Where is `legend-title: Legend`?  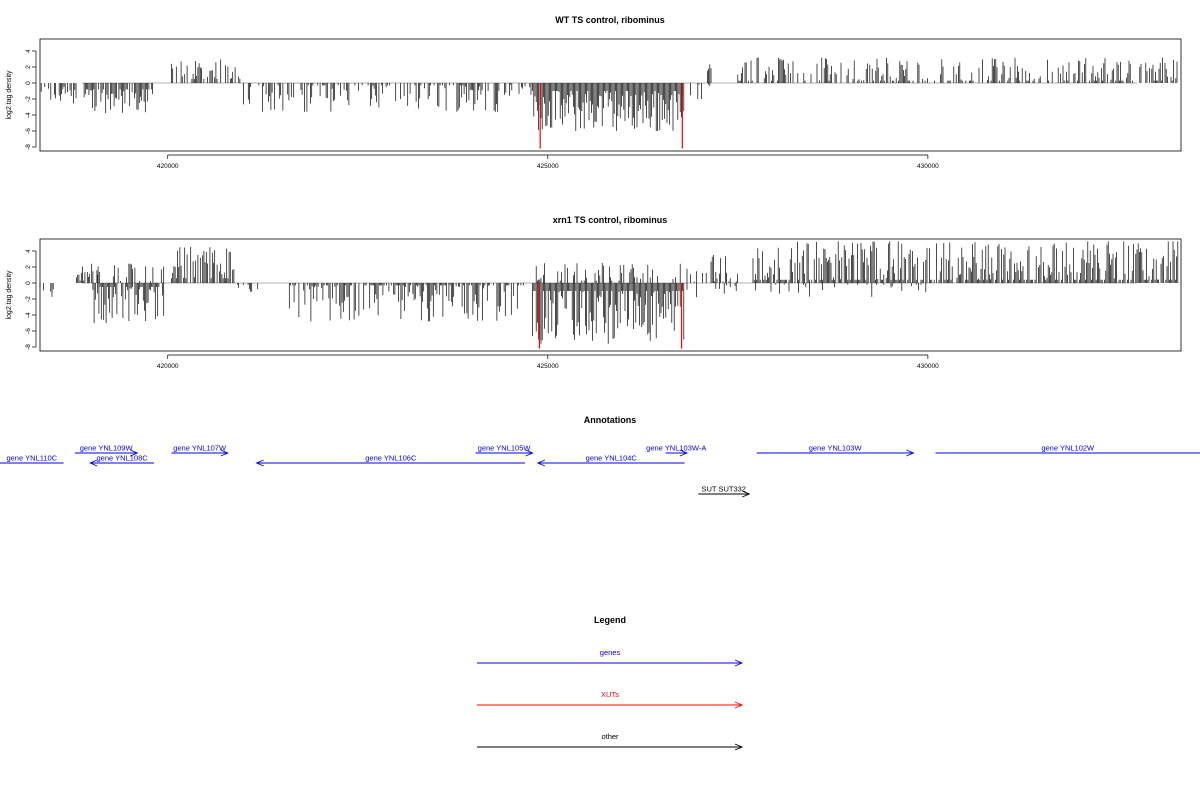 legend-title: Legend is located at coordinates (610, 620).